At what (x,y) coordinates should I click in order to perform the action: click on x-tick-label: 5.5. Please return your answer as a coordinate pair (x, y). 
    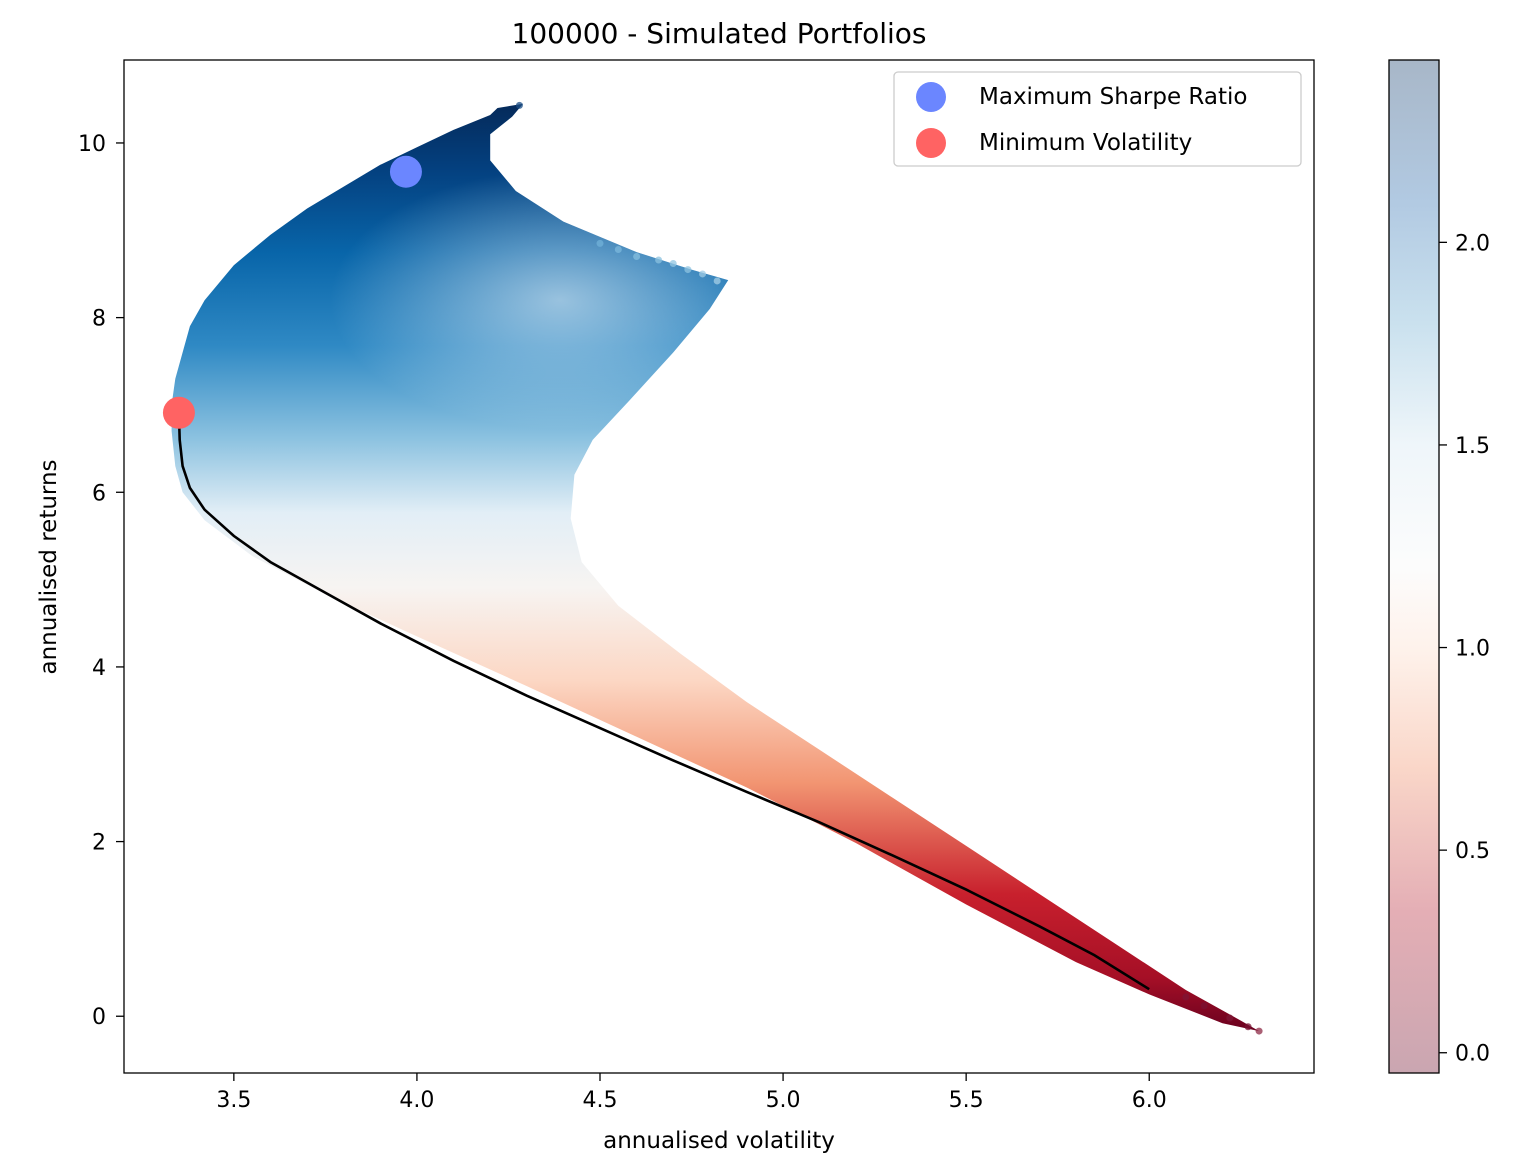
    Looking at the image, I should click on (966, 1100).